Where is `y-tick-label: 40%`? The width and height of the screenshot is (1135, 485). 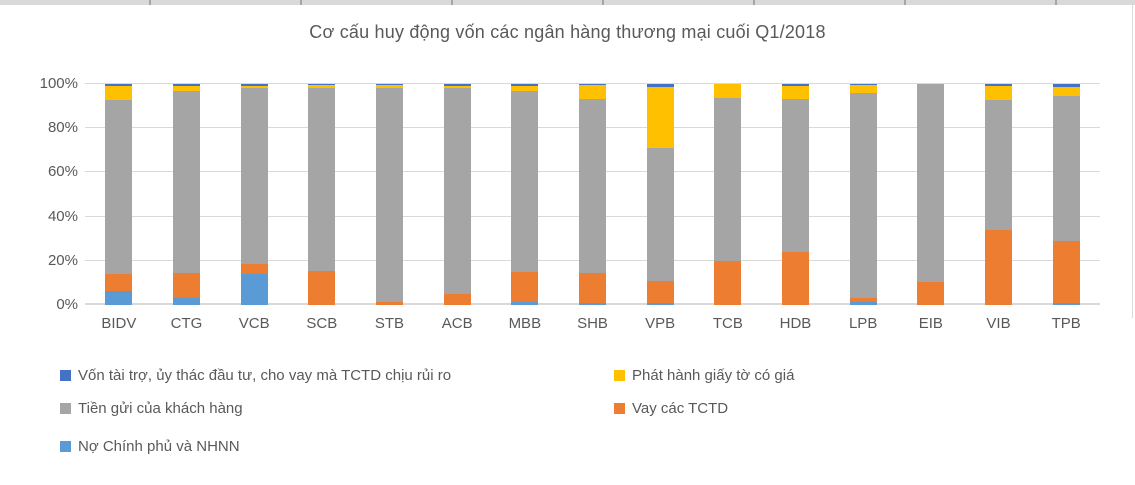 y-tick-label: 40% is located at coordinates (62, 216).